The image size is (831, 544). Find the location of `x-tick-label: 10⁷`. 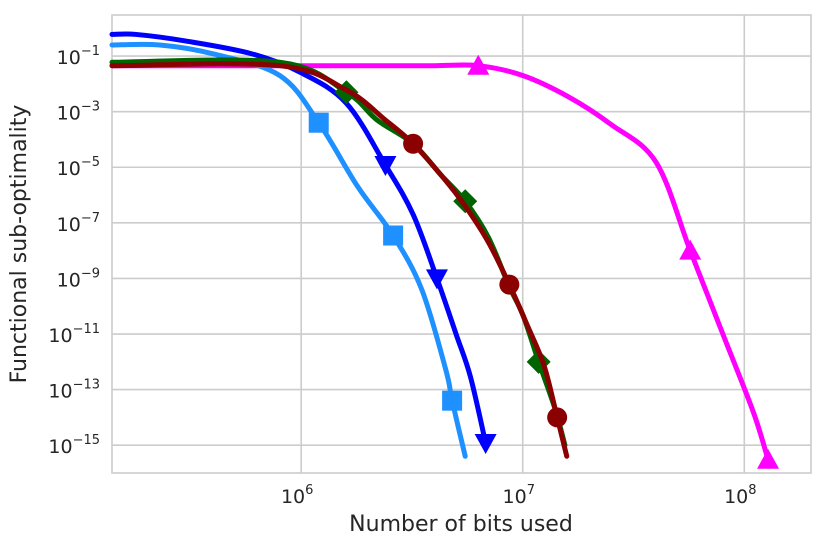

x-tick-label: 10⁷ is located at coordinates (519, 495).